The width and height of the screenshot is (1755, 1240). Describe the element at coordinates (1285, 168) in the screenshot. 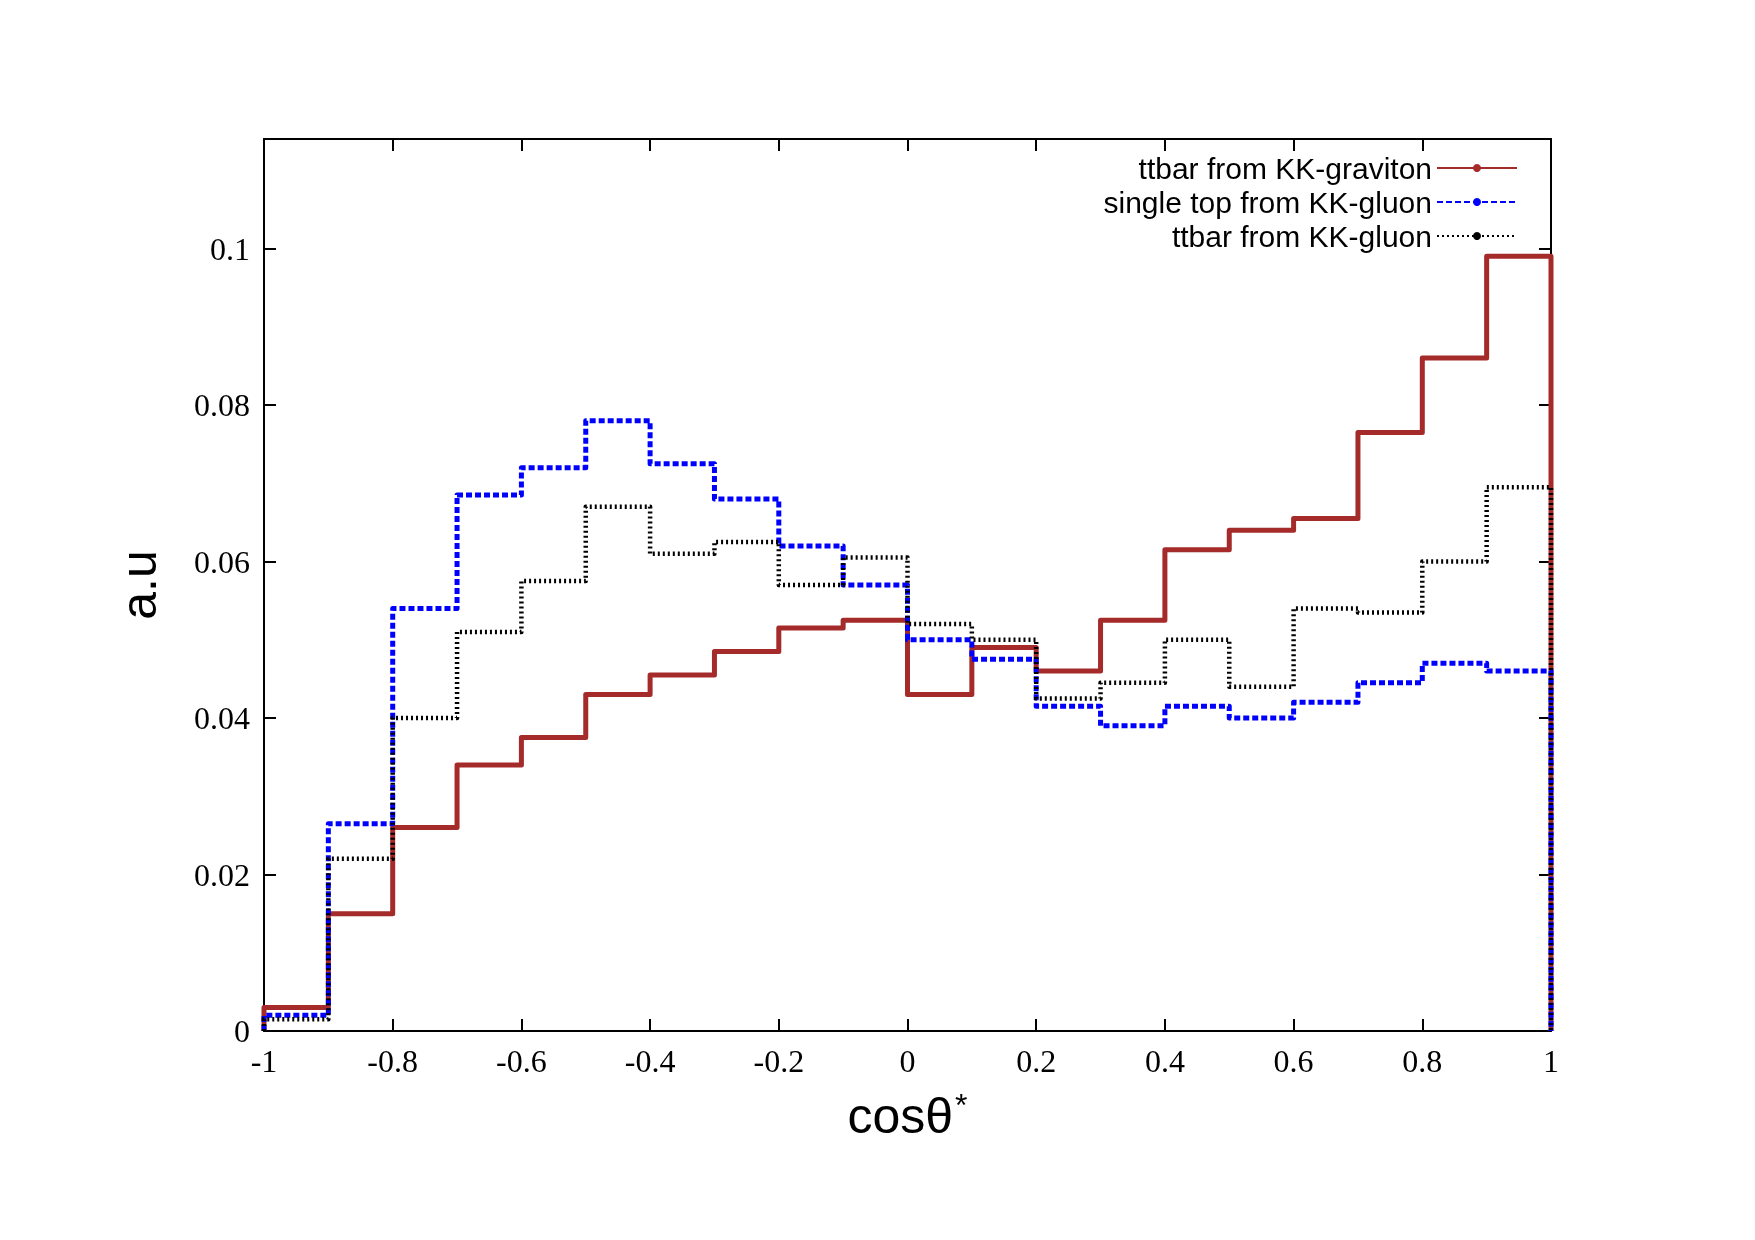

I see `legend-label: ttbar from KK-graviton` at that location.